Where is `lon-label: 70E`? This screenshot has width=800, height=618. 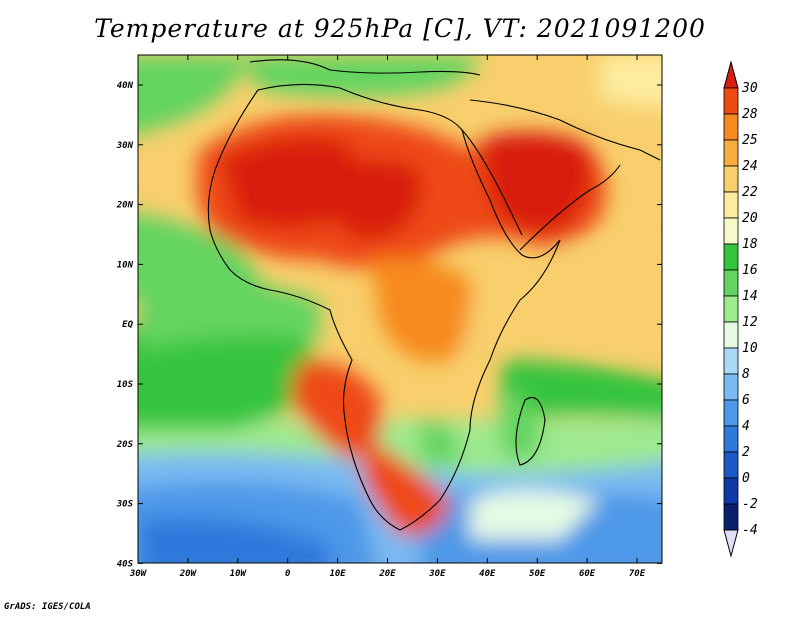
lon-label: 70E is located at coordinates (637, 574).